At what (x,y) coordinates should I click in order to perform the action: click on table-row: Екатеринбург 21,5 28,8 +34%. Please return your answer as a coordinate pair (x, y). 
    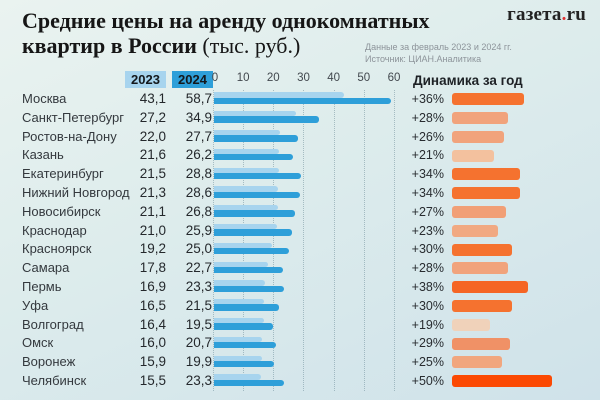
    Looking at the image, I should click on (300, 174).